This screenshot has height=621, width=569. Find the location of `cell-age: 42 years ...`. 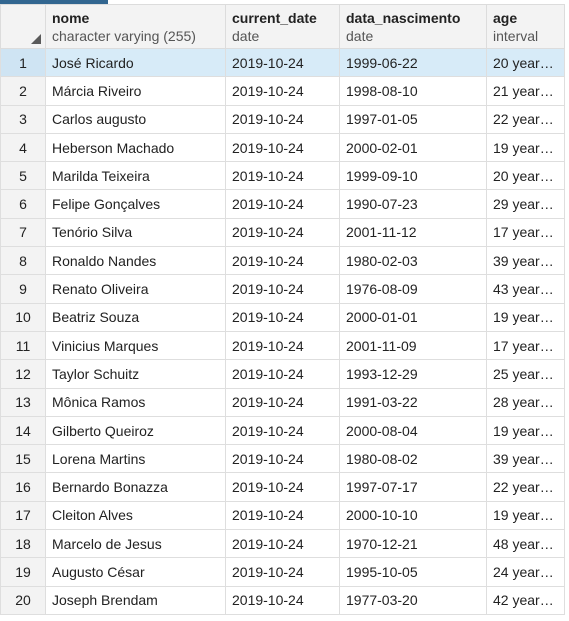

cell-age: 42 years ... is located at coordinates (525, 600).